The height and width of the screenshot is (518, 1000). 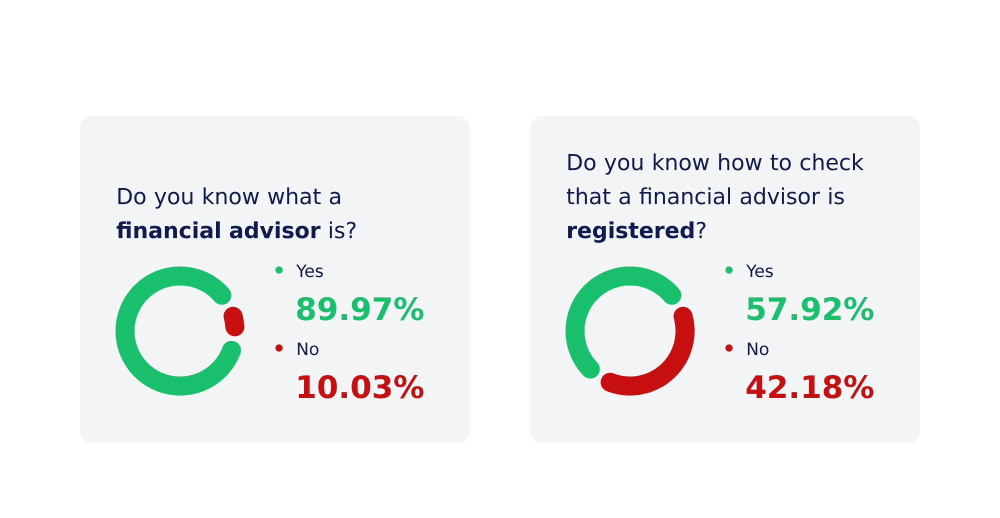 What do you see at coordinates (361, 386) in the screenshot?
I see `data-label: 10.03%` at bounding box center [361, 386].